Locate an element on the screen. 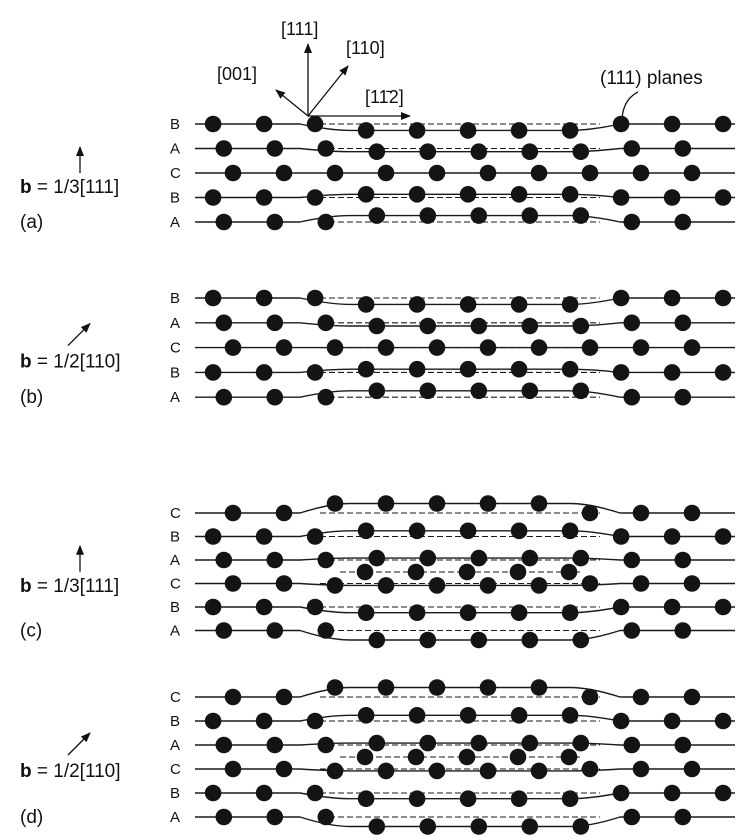 Image resolution: width=750 pixels, height=840 pixels. label-110: [110] is located at coordinates (365, 48).